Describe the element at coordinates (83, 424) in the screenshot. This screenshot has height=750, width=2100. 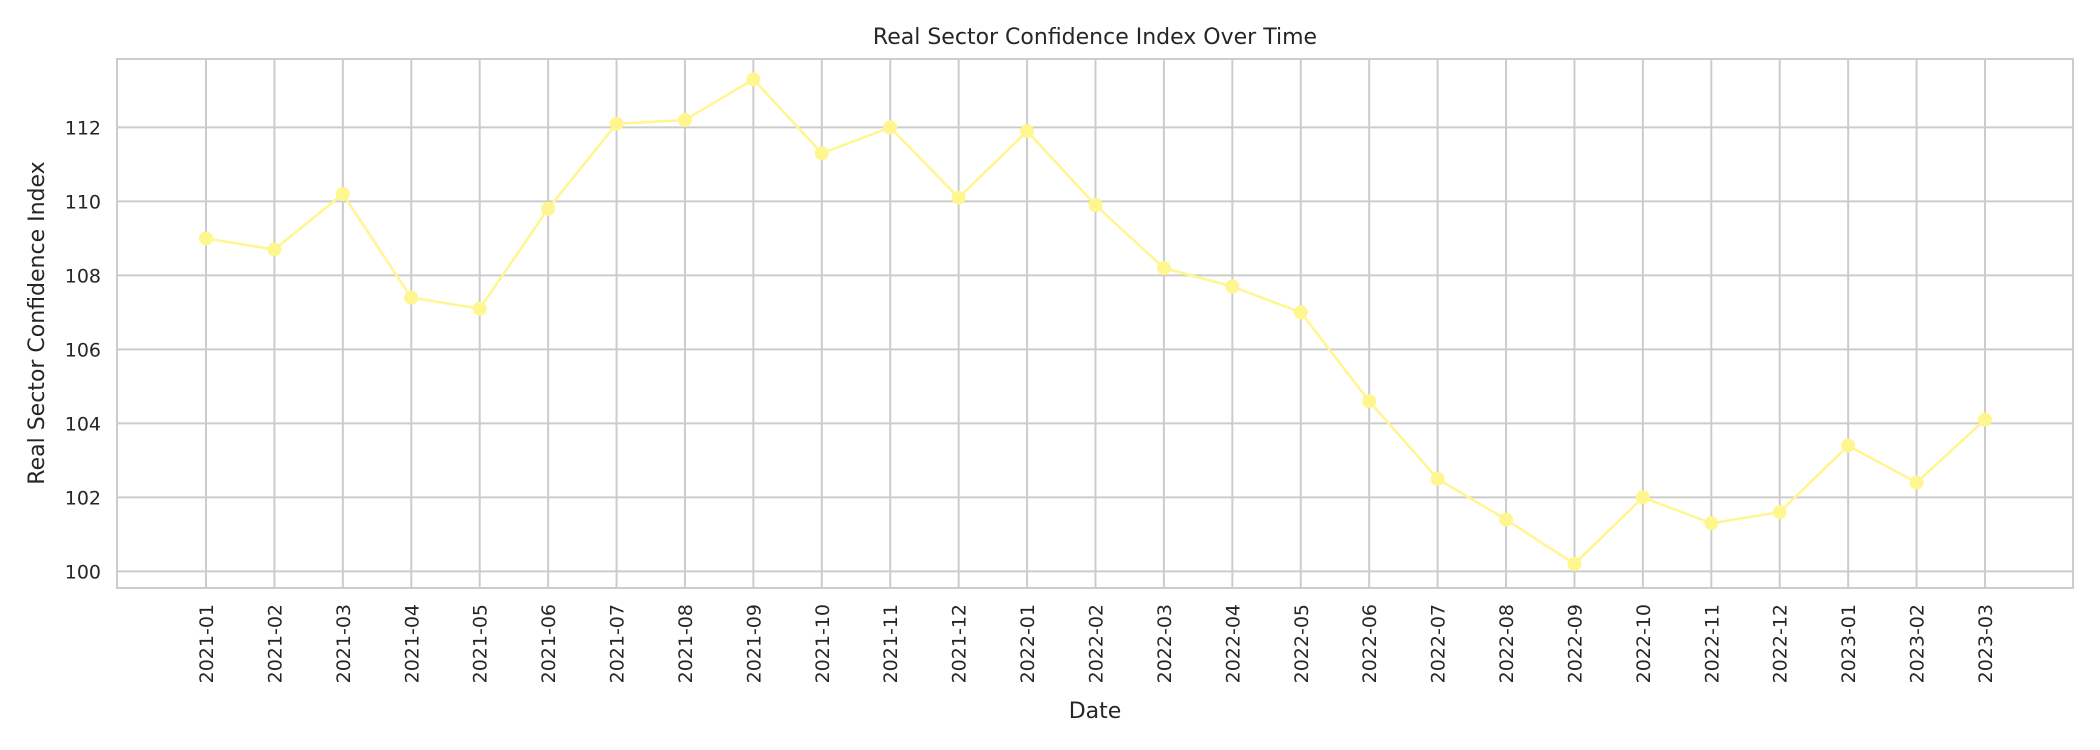
I see `y-tick-label: 104` at that location.